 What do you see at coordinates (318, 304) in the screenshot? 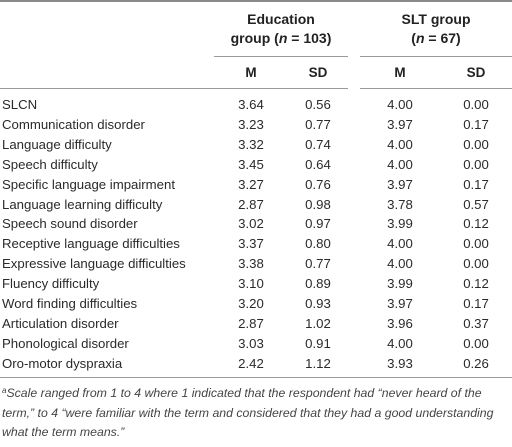
I see `education-sd-cell: 0.93` at bounding box center [318, 304].